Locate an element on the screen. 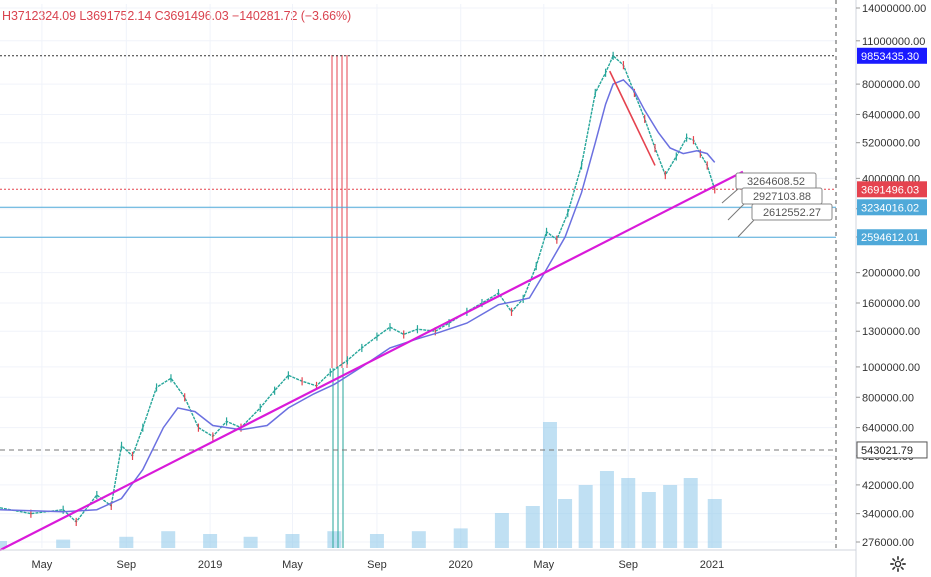 This screenshot has height=577, width=931. x-tick-label: 2021 is located at coordinates (712, 565).